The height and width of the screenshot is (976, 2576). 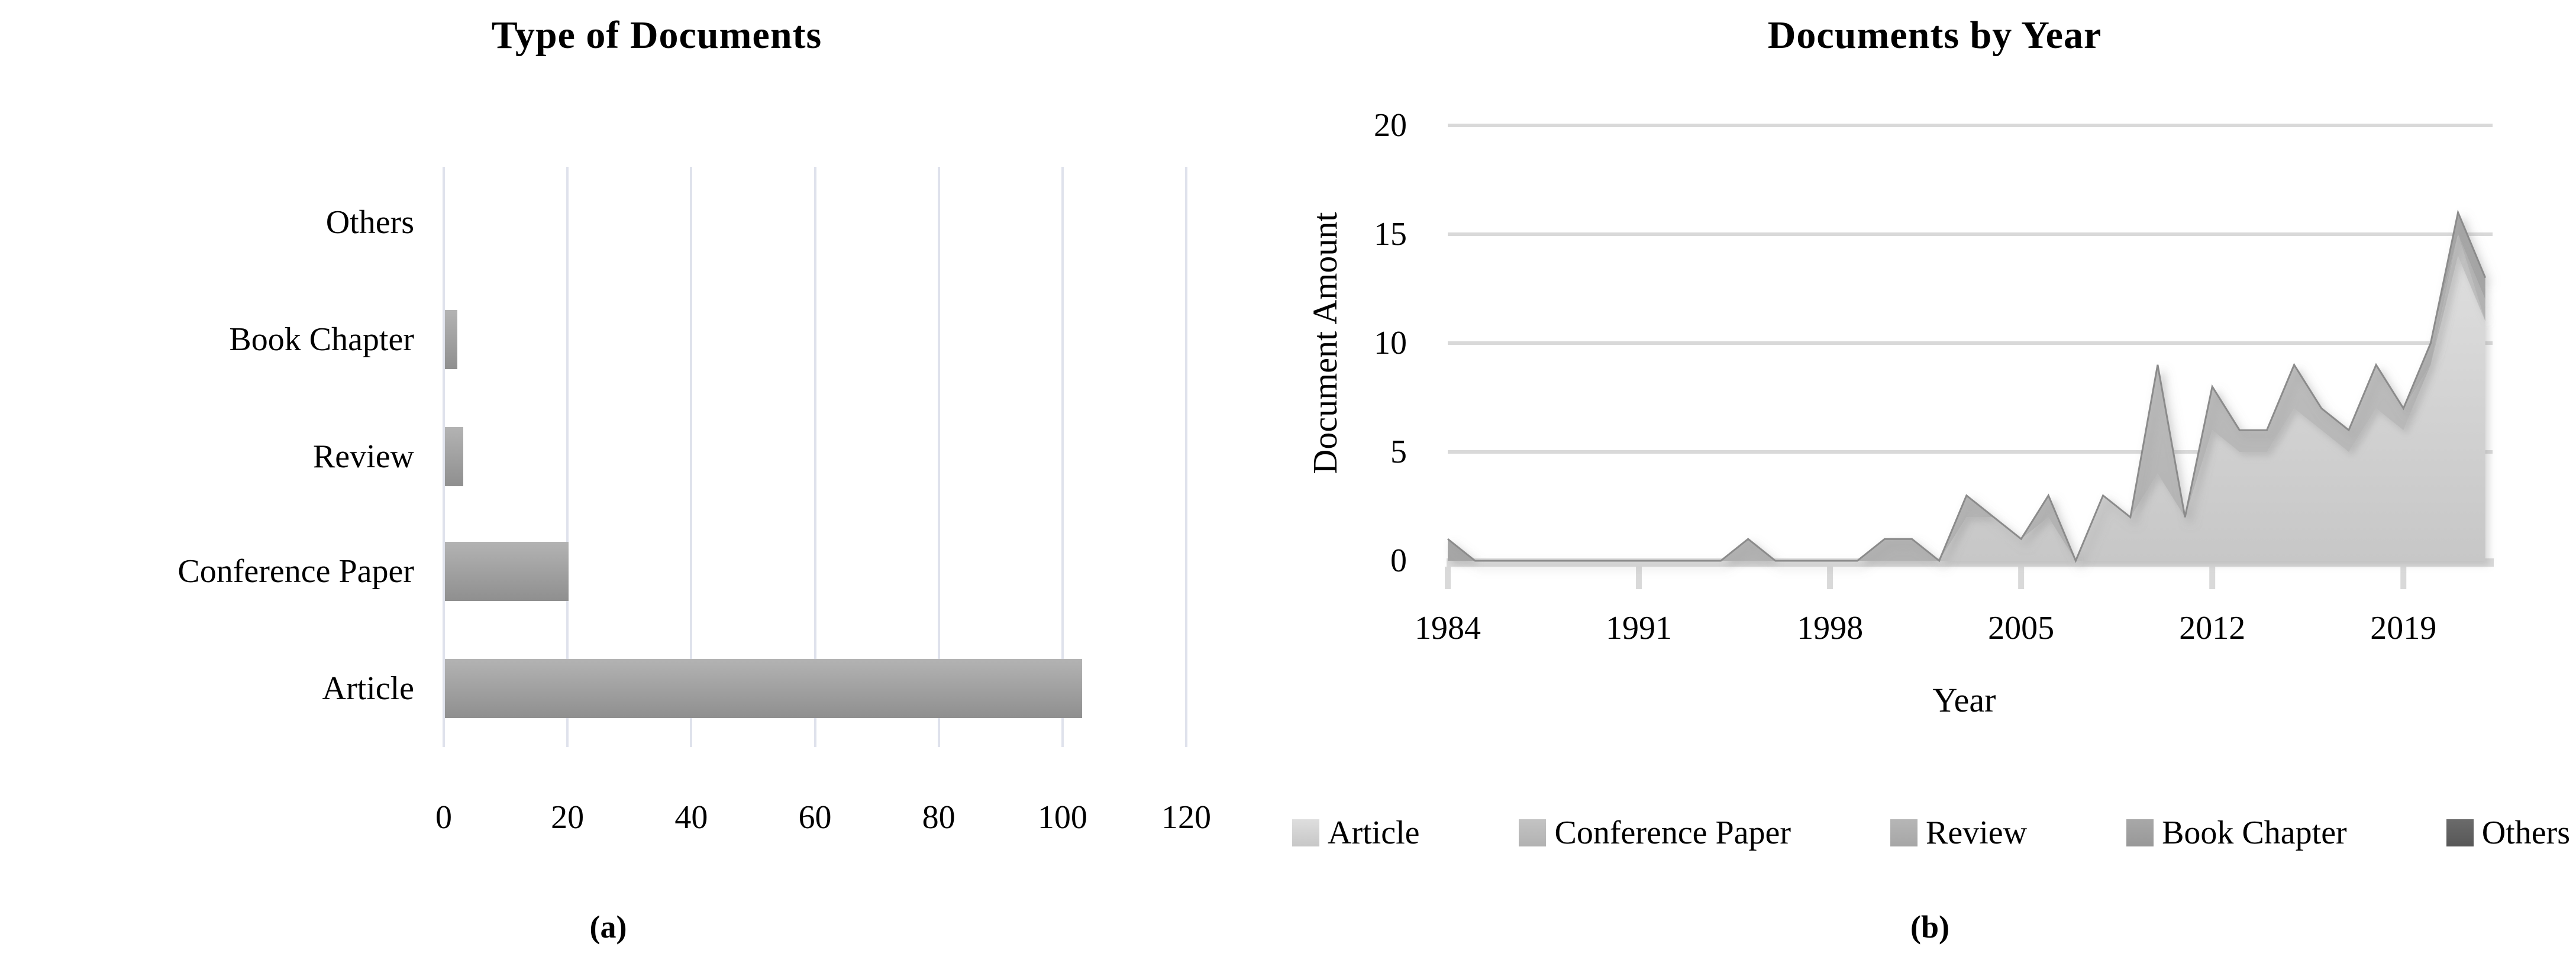 What do you see at coordinates (1830, 628) in the screenshot?
I see `x-tick-label: 1998` at bounding box center [1830, 628].